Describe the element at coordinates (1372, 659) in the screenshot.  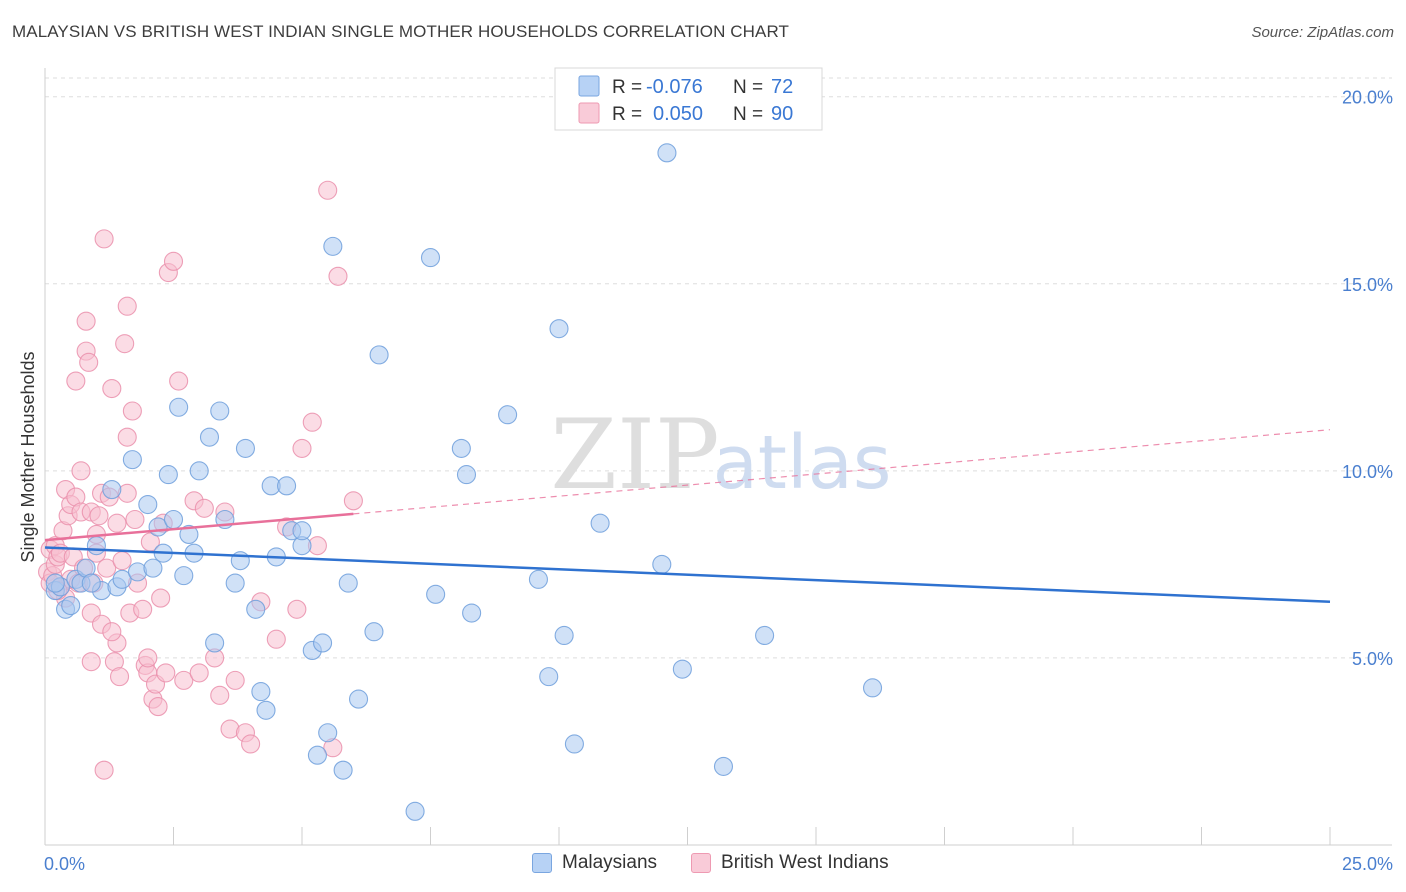
I see `y-tick-label: 5.0%` at that location.